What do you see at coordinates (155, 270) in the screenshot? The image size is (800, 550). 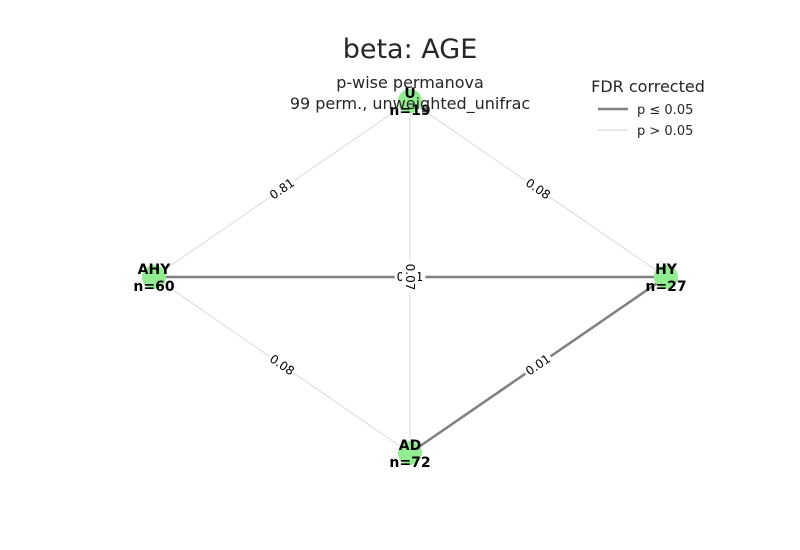 I see `node-name-label: AHY` at bounding box center [155, 270].